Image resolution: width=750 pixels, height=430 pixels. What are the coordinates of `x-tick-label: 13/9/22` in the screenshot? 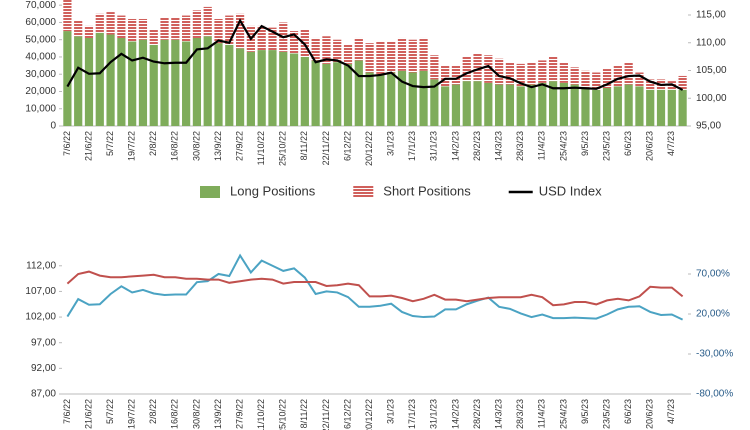 It's located at (218, 414).